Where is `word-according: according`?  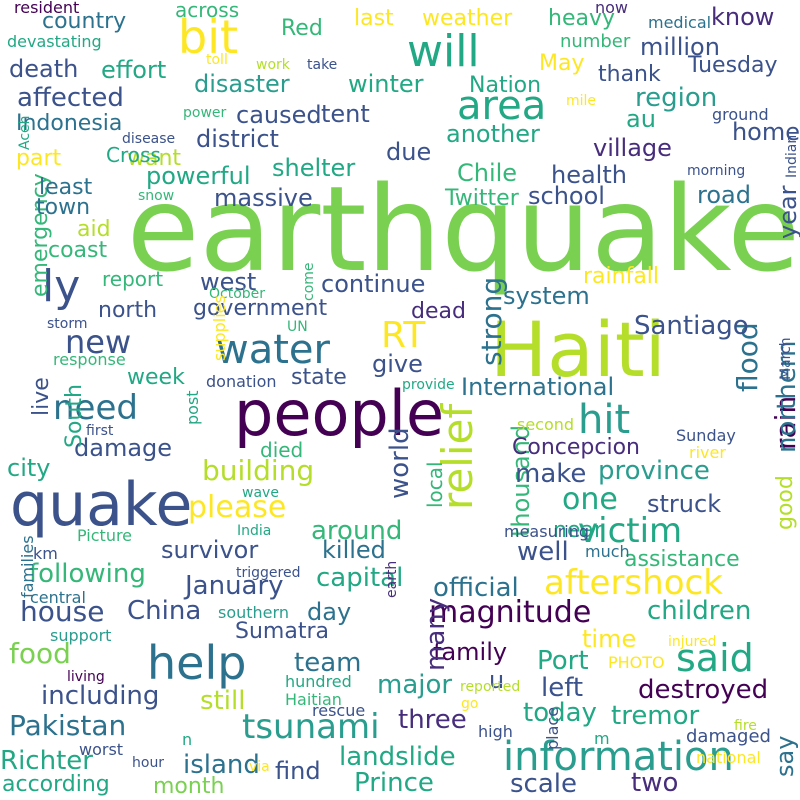 word-according: according is located at coordinates (56, 784).